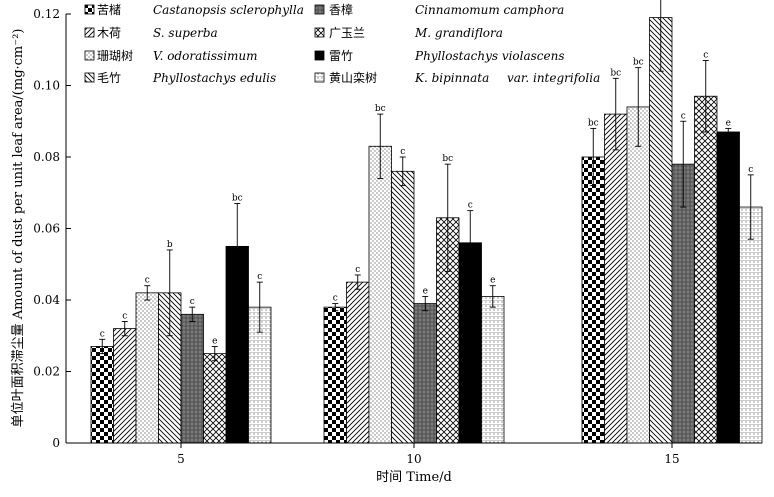  What do you see at coordinates (109, 9) in the screenshot?
I see `legend-name: 苦槠` at bounding box center [109, 9].